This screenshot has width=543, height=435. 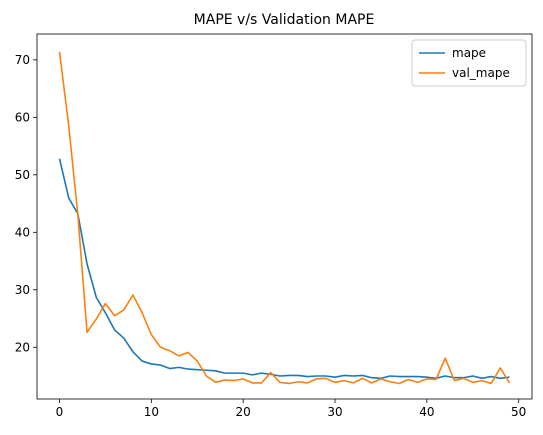 I want to click on legend-label: val_mape, so click(x=481, y=73).